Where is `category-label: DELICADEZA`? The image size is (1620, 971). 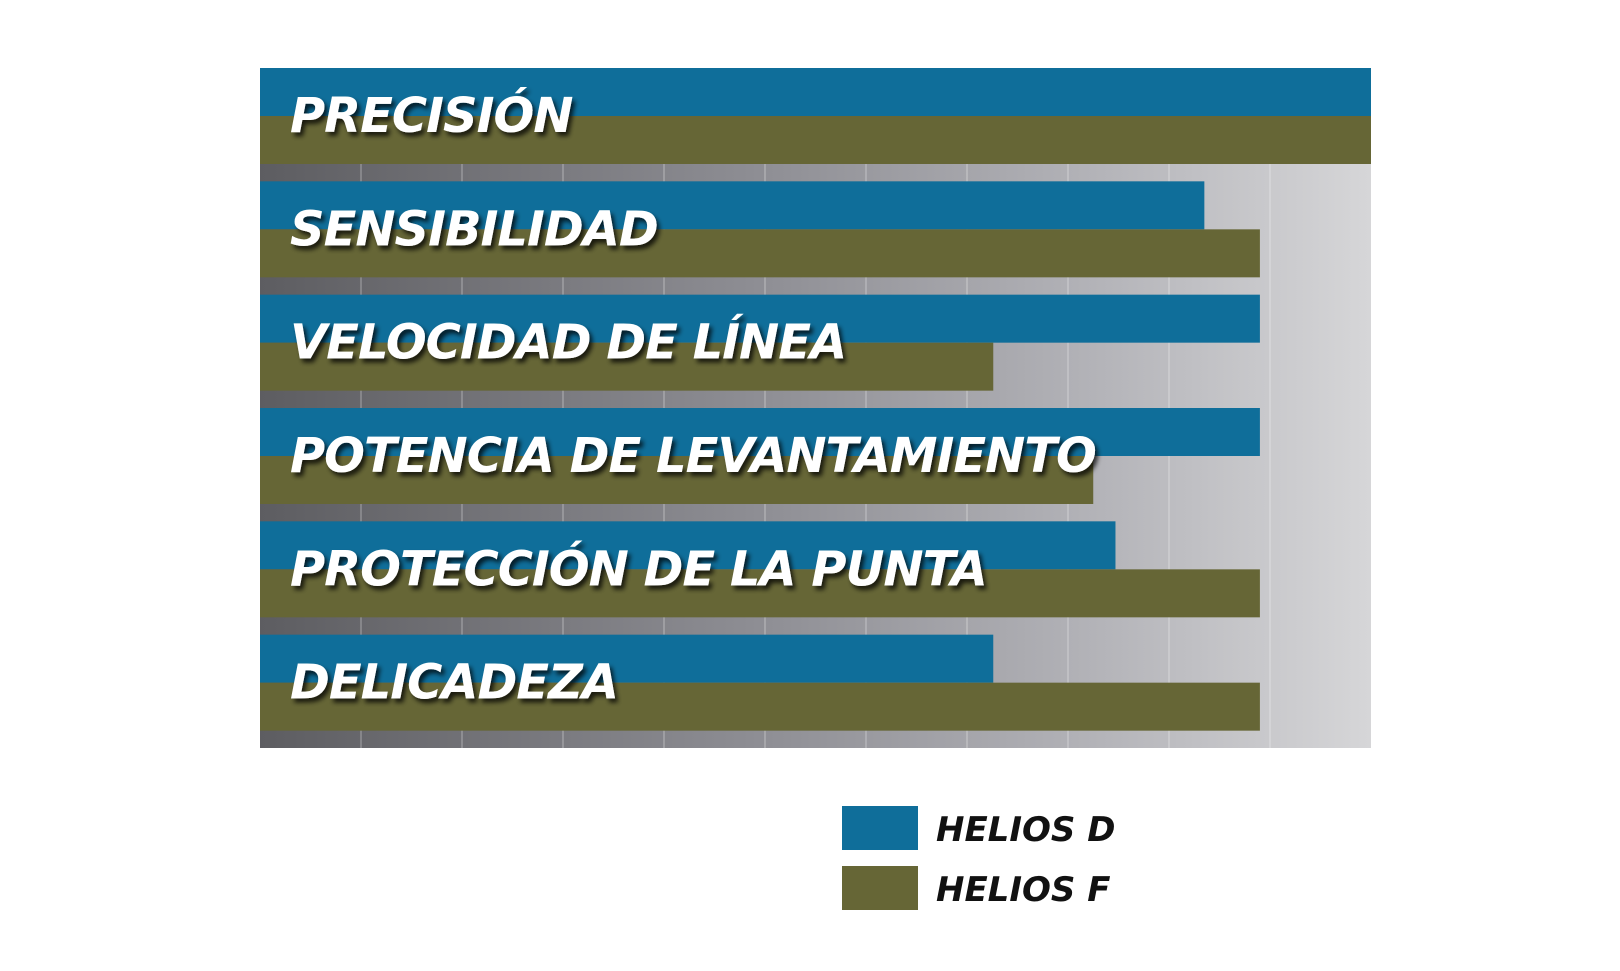
category-label: DELICADEZA is located at coordinates (454, 683).